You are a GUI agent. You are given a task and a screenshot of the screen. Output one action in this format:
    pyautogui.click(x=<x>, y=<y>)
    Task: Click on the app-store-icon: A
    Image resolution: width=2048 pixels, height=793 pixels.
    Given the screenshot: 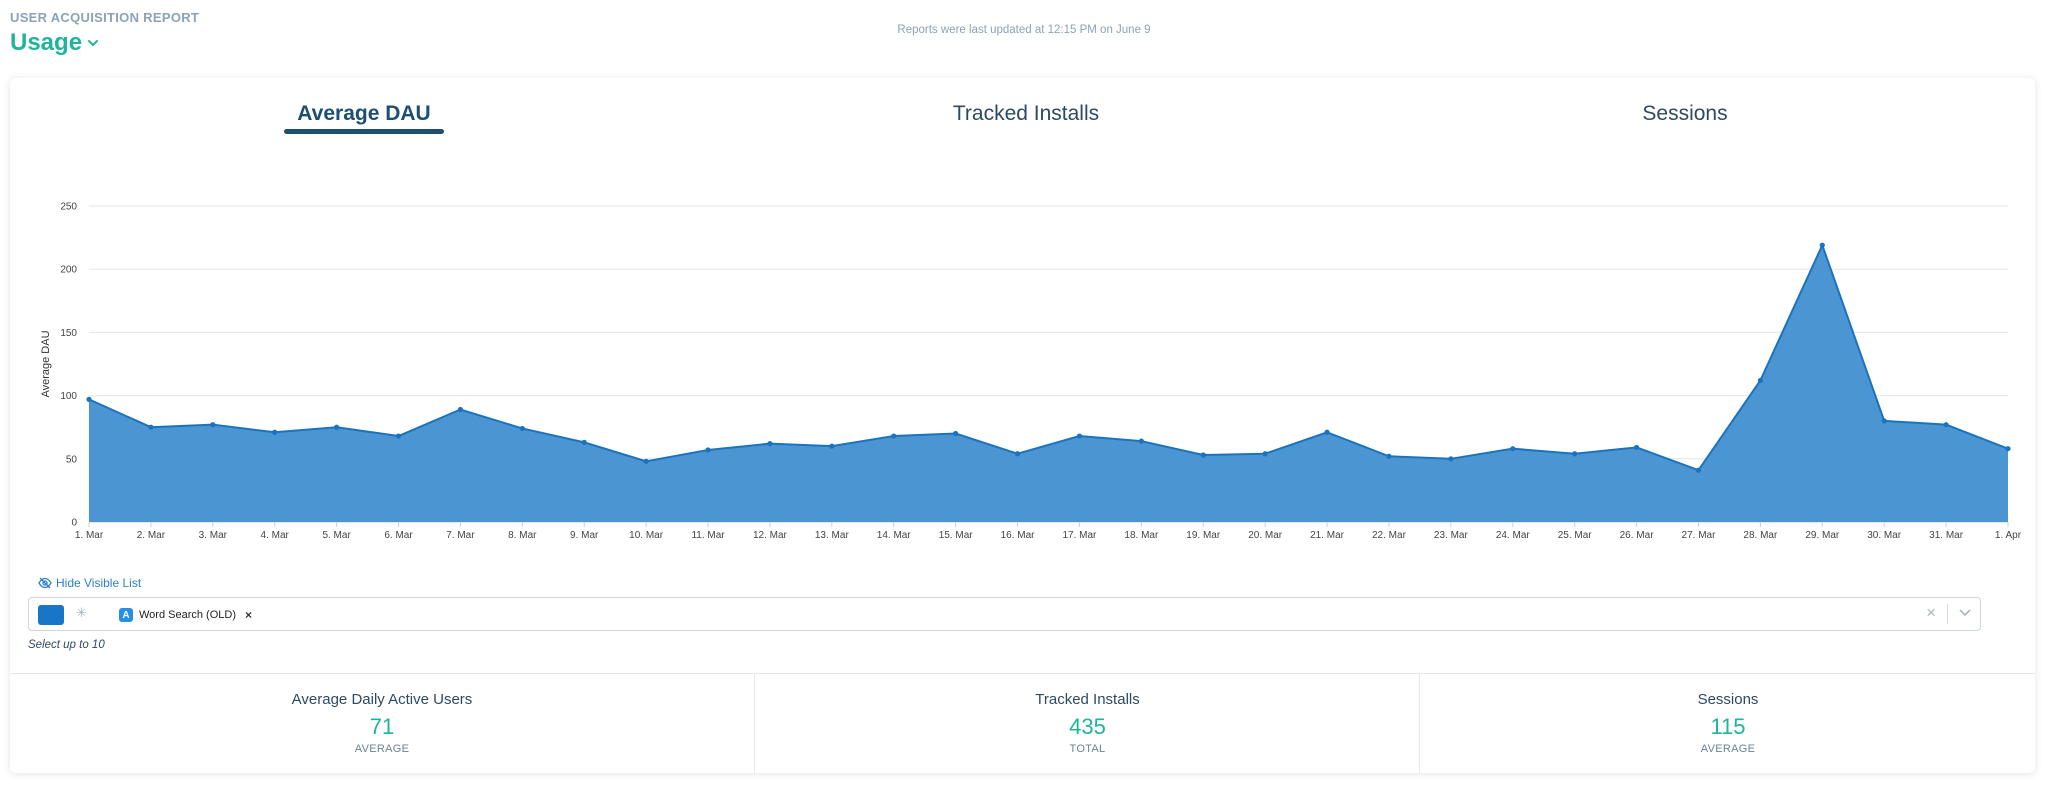 What is the action you would take?
    pyautogui.click(x=126, y=615)
    